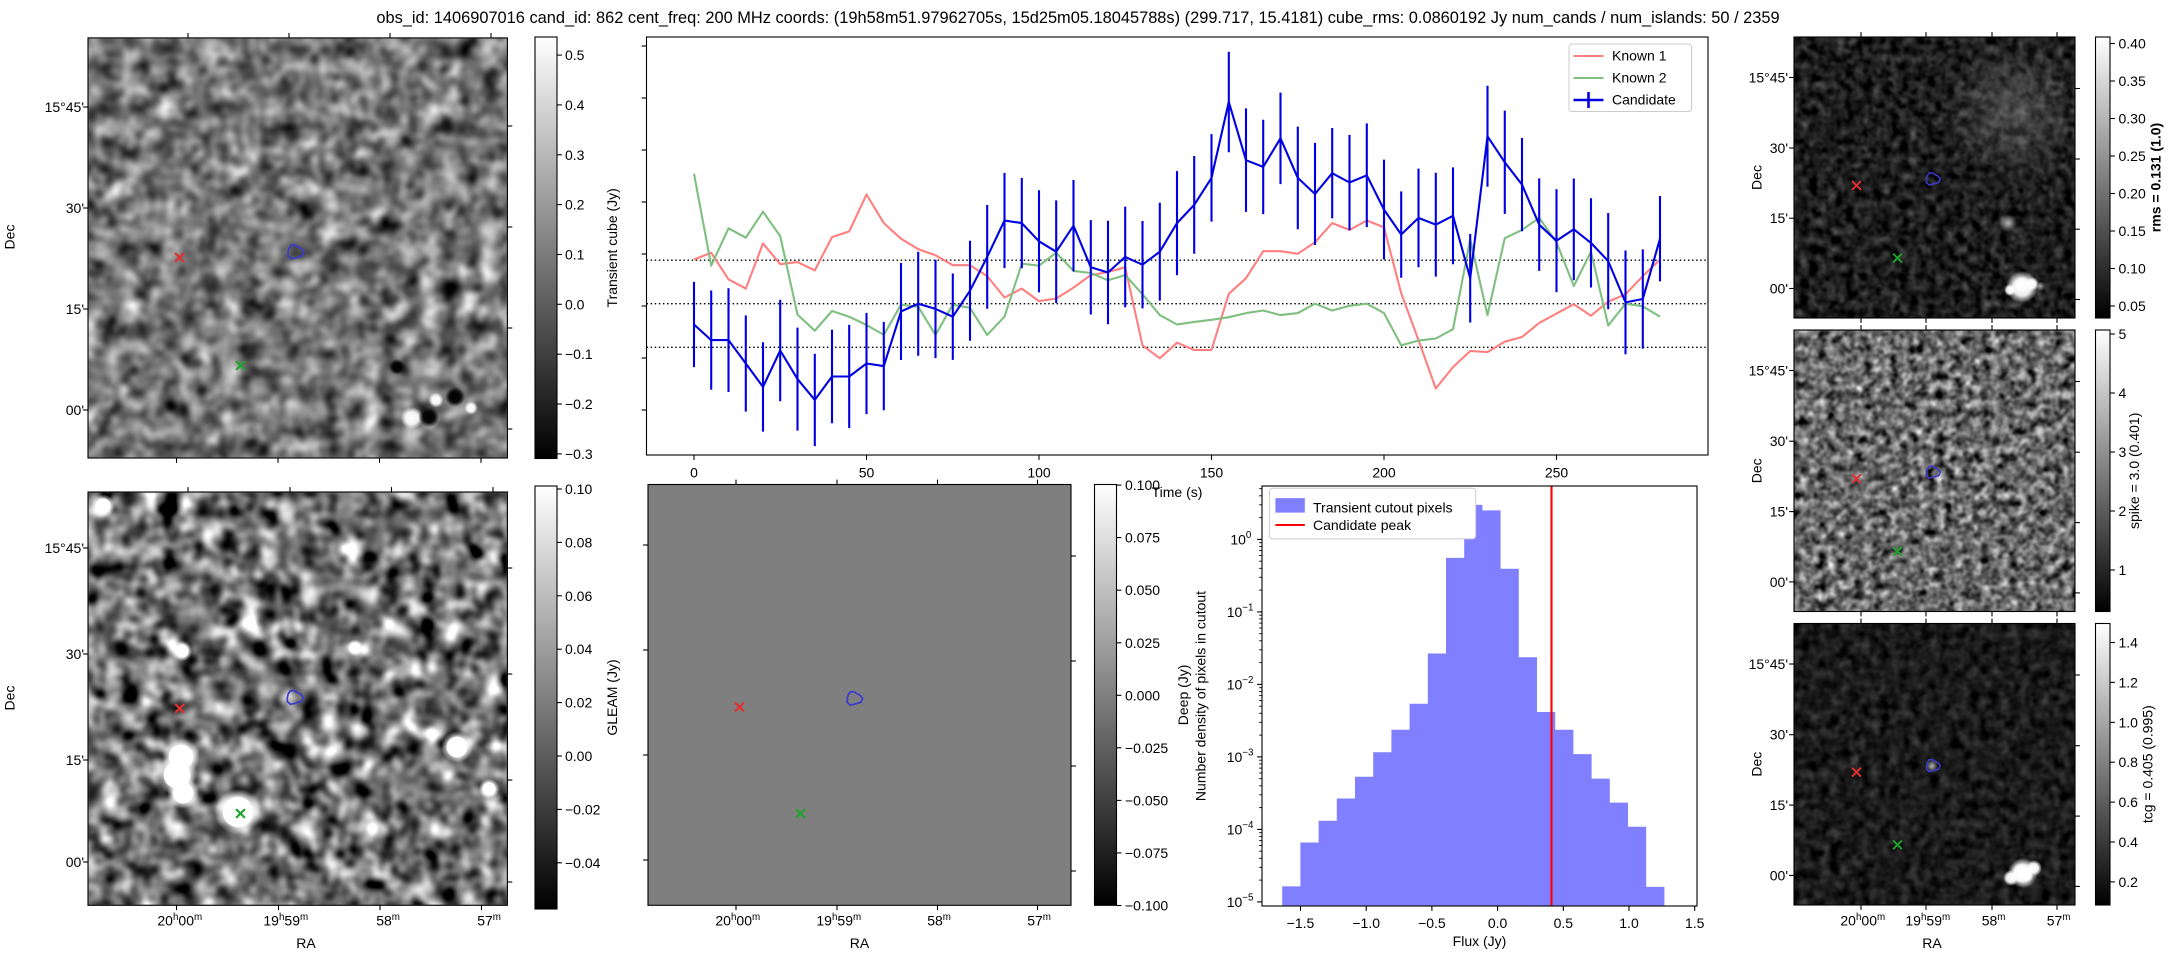 This screenshot has width=2179, height=960. I want to click on svg-text: 2, so click(2123, 511).